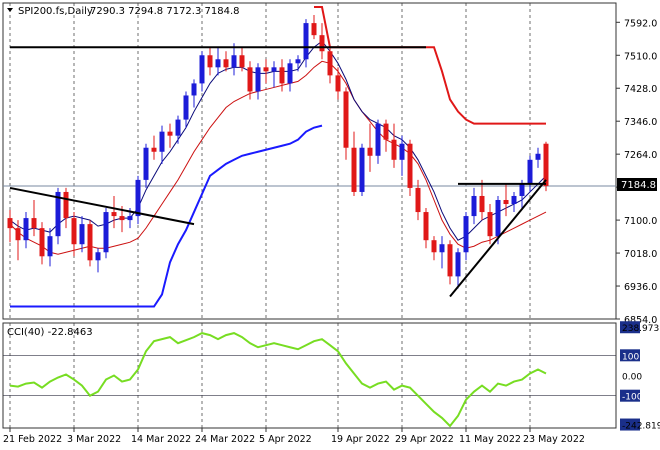 The image size is (660, 450). What do you see at coordinates (640, 23) in the screenshot?
I see `price-tick-label: 7592.0` at bounding box center [640, 23].